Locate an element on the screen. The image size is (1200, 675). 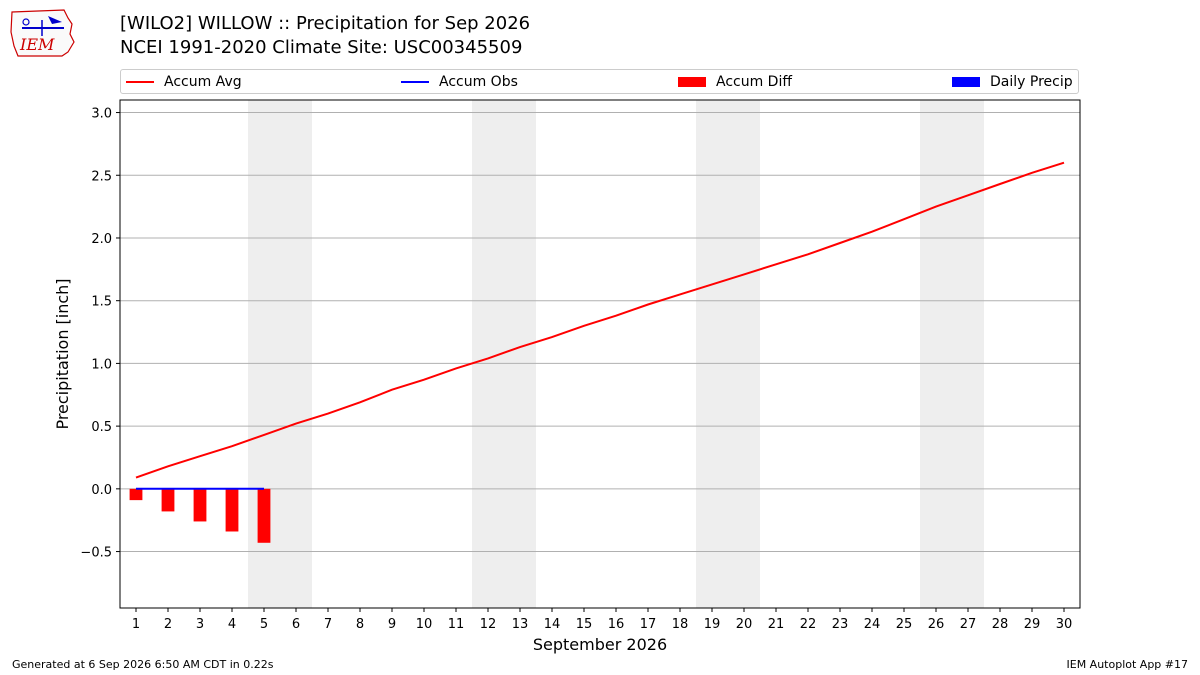
x-tick-label: 20 is located at coordinates (744, 624).